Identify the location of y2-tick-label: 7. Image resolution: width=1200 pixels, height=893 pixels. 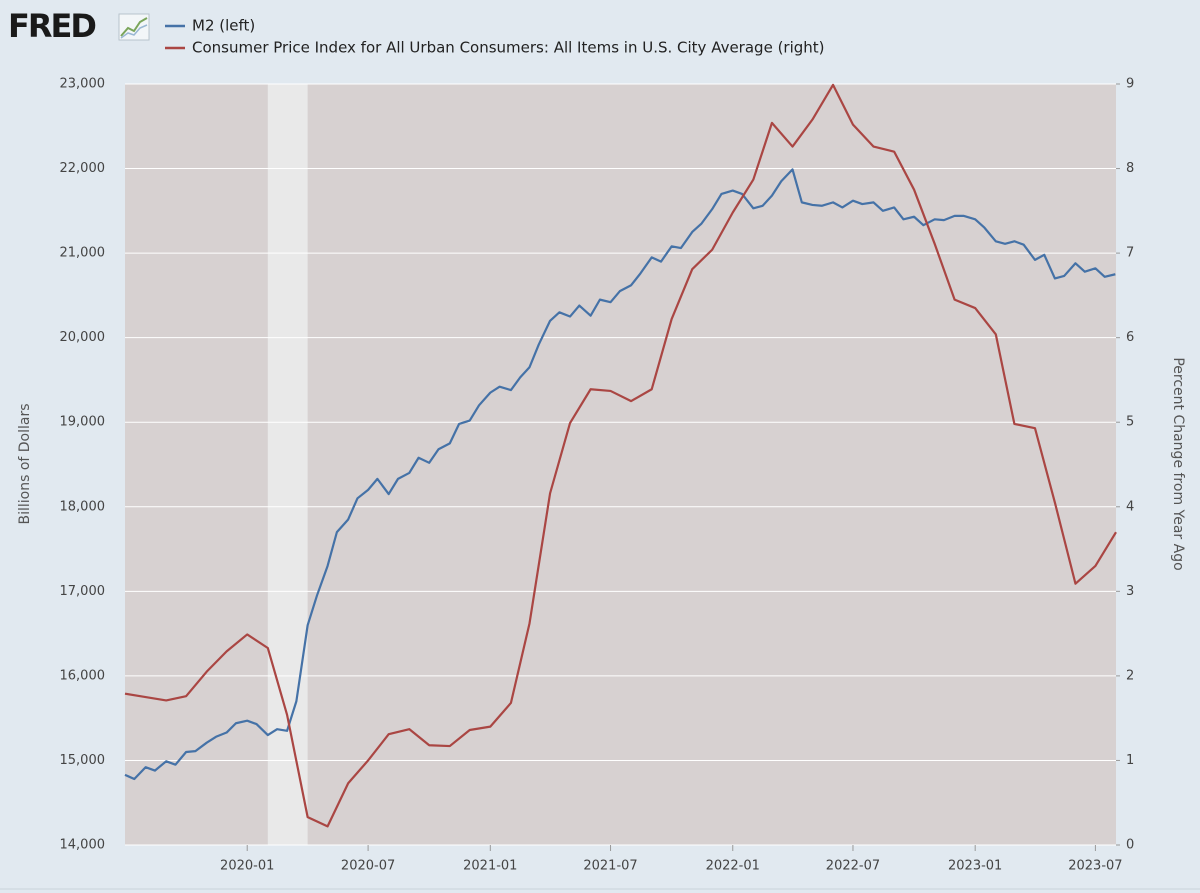
(1130, 253).